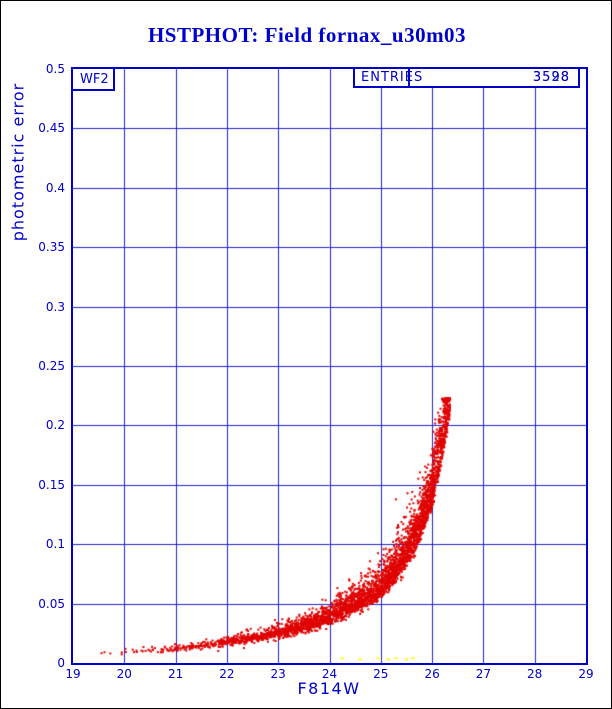  What do you see at coordinates (392, 77) in the screenshot?
I see `entries-label: ENTRIES` at bounding box center [392, 77].